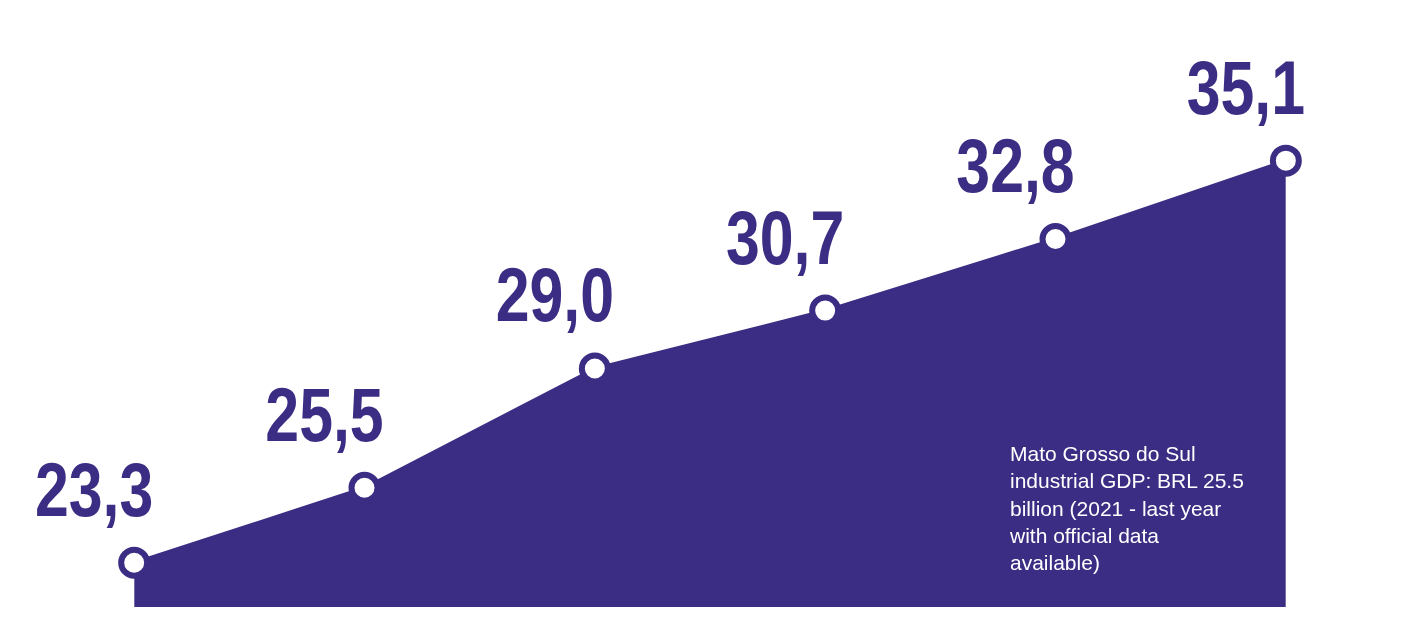  I want to click on data-label: 30,7, so click(785, 238).